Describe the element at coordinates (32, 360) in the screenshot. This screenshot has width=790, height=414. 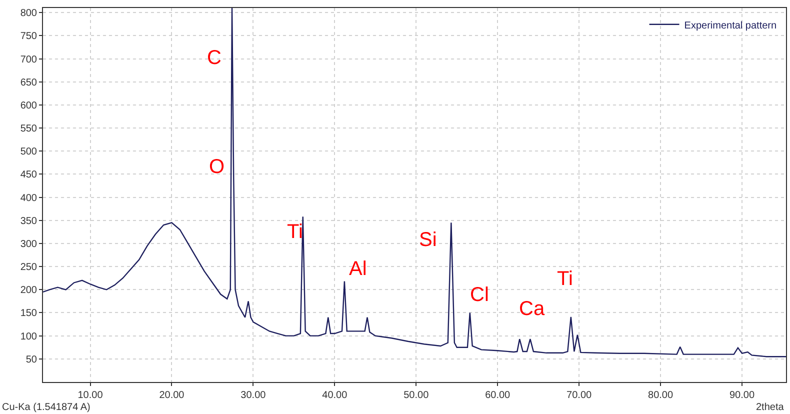
I see `y-tick-label: 50` at that location.